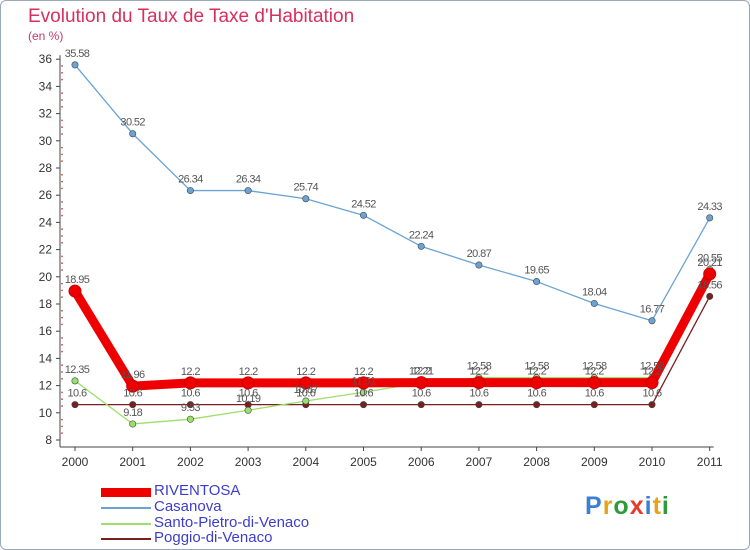 This screenshot has width=750, height=550. Describe the element at coordinates (46, 222) in the screenshot. I see `y-tick-label: 24` at that location.